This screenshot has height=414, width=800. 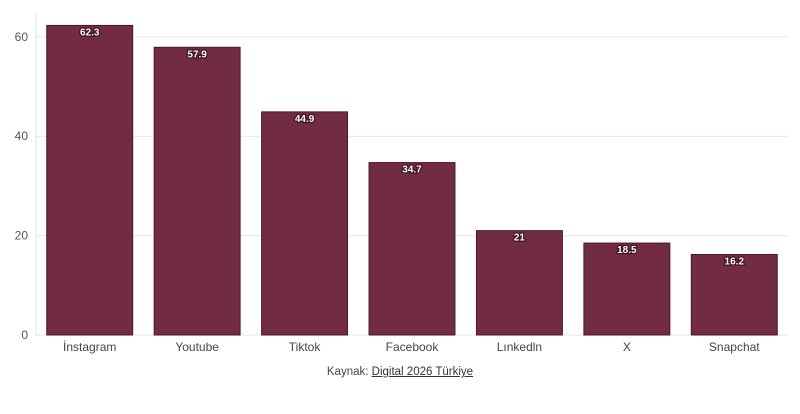 I want to click on y-tick-label: 0, so click(x=24, y=335).